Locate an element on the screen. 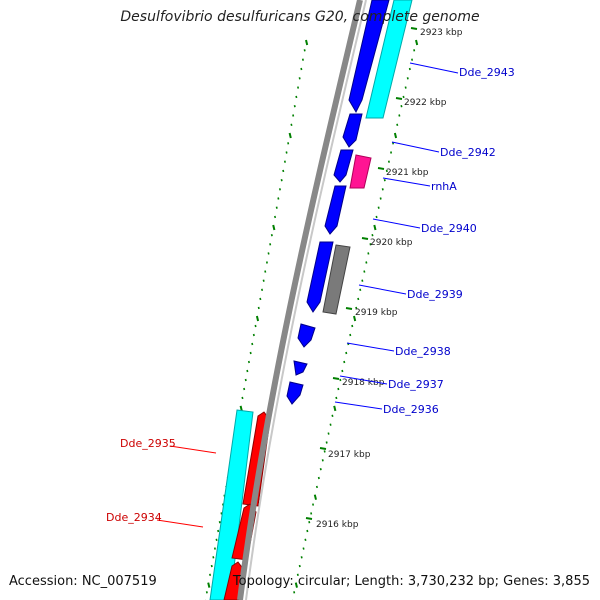  gene-label: Dde_2940 is located at coordinates (449, 228).